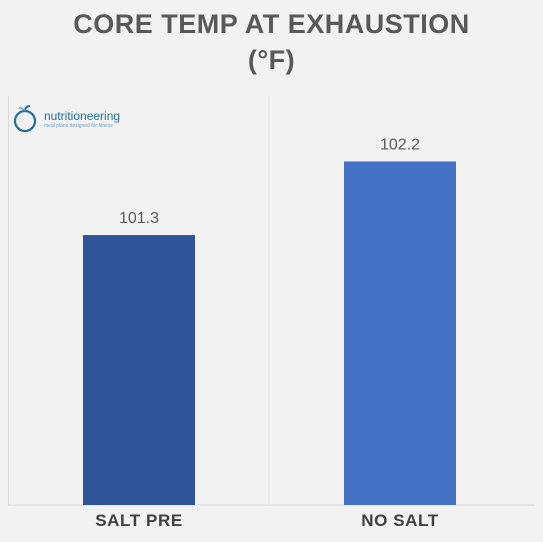 Image resolution: width=543 pixels, height=542 pixels. I want to click on chart-title-line-2: (°F), so click(271, 60).